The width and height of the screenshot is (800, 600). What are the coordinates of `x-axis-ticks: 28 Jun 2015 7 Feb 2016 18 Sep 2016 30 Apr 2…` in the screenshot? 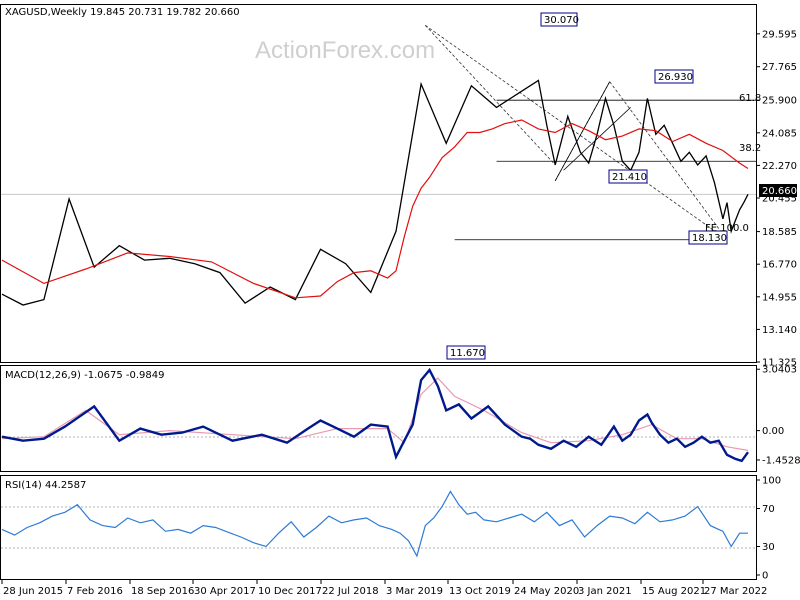 It's located at (384, 588).